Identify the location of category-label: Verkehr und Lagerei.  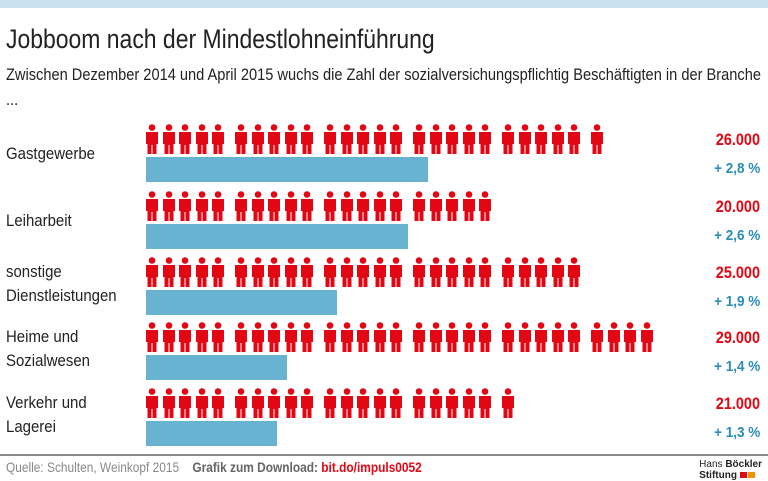
(46, 414).